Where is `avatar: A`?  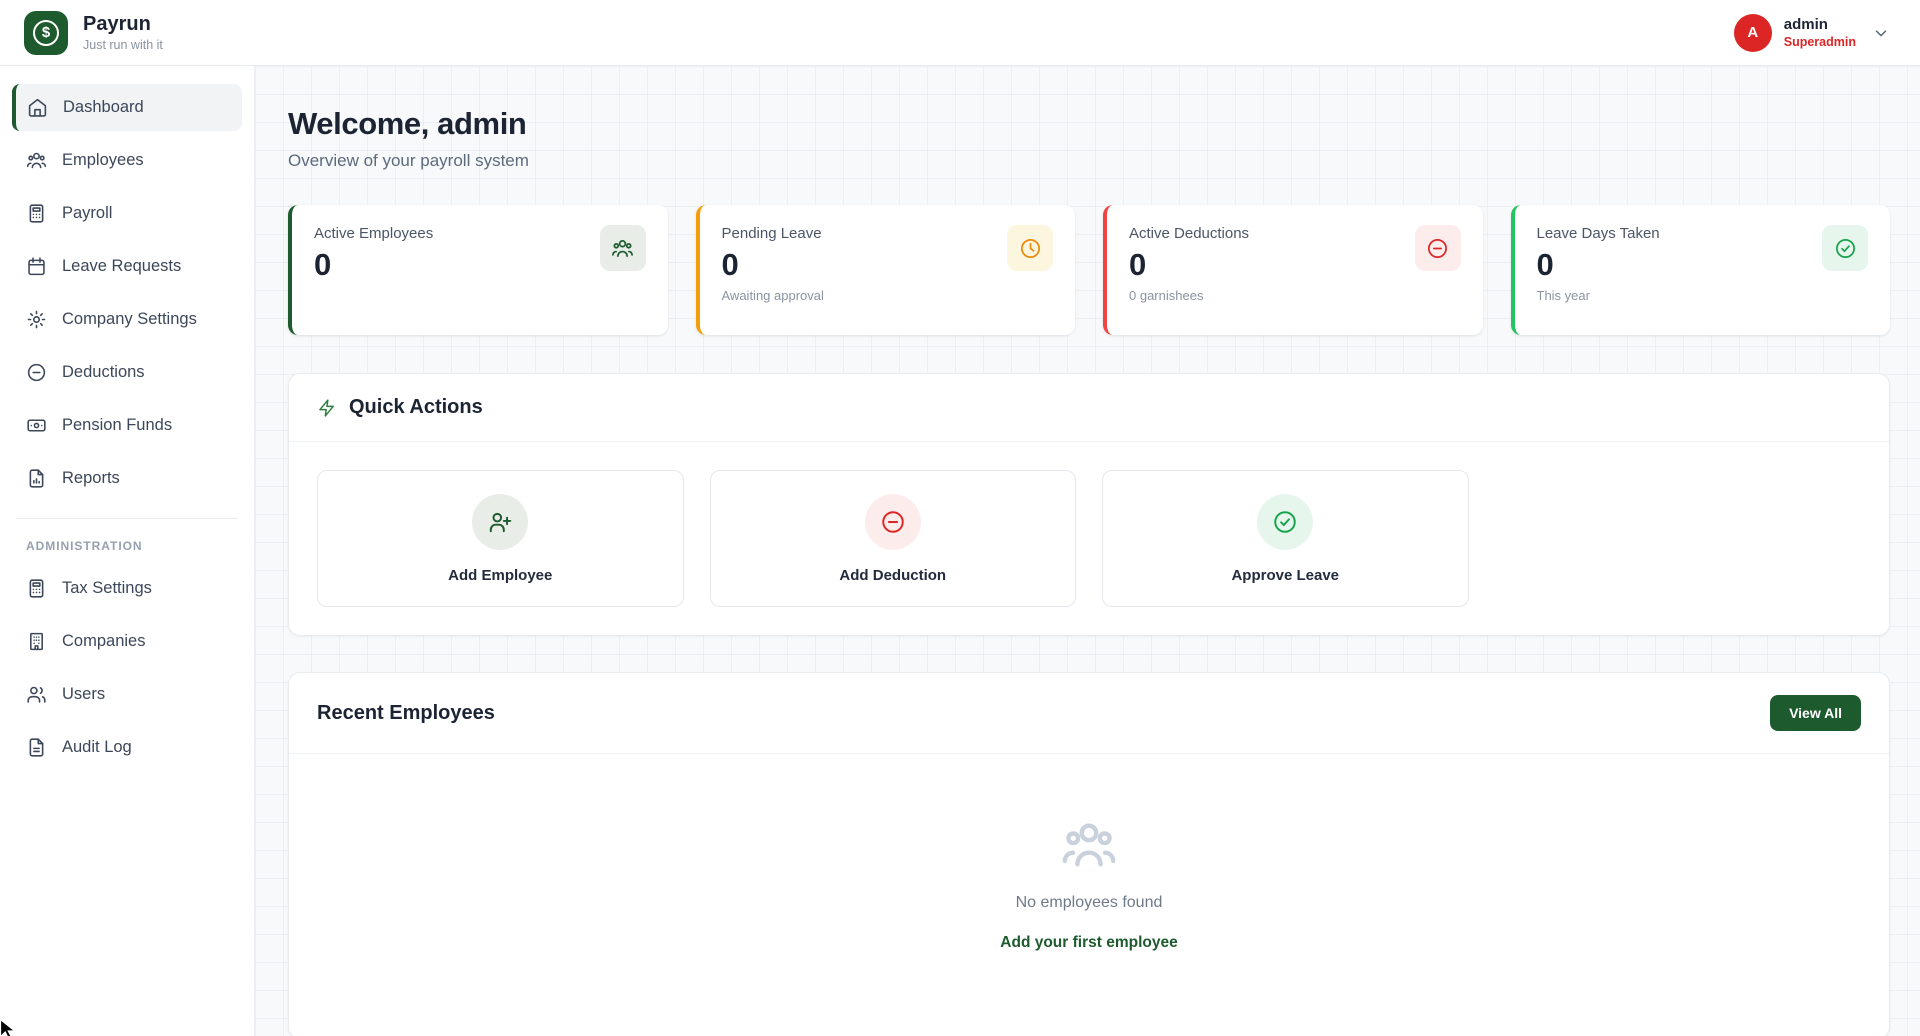 avatar: A is located at coordinates (1752, 32).